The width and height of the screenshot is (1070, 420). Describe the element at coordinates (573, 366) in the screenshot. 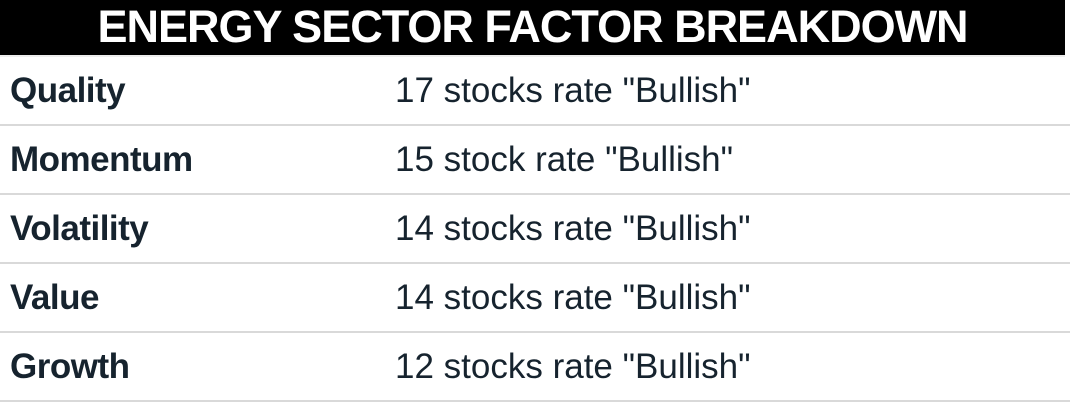

I see `factor-value: 12 stocks rate "Bullish"` at that location.